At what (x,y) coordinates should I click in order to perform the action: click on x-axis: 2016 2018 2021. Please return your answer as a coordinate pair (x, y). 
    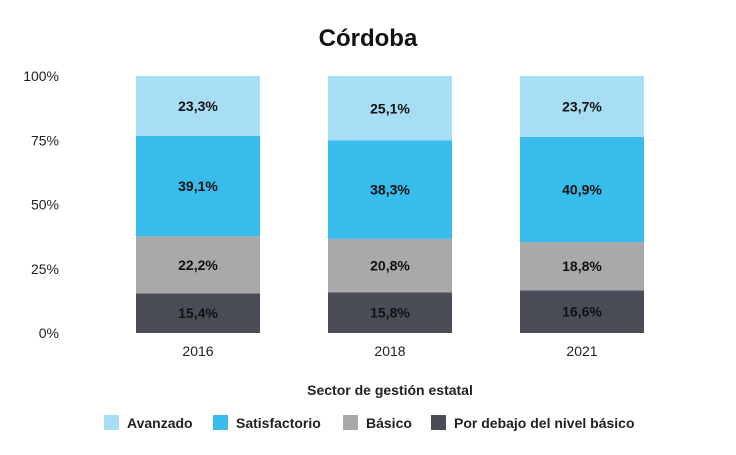
    Looking at the image, I should click on (389, 351).